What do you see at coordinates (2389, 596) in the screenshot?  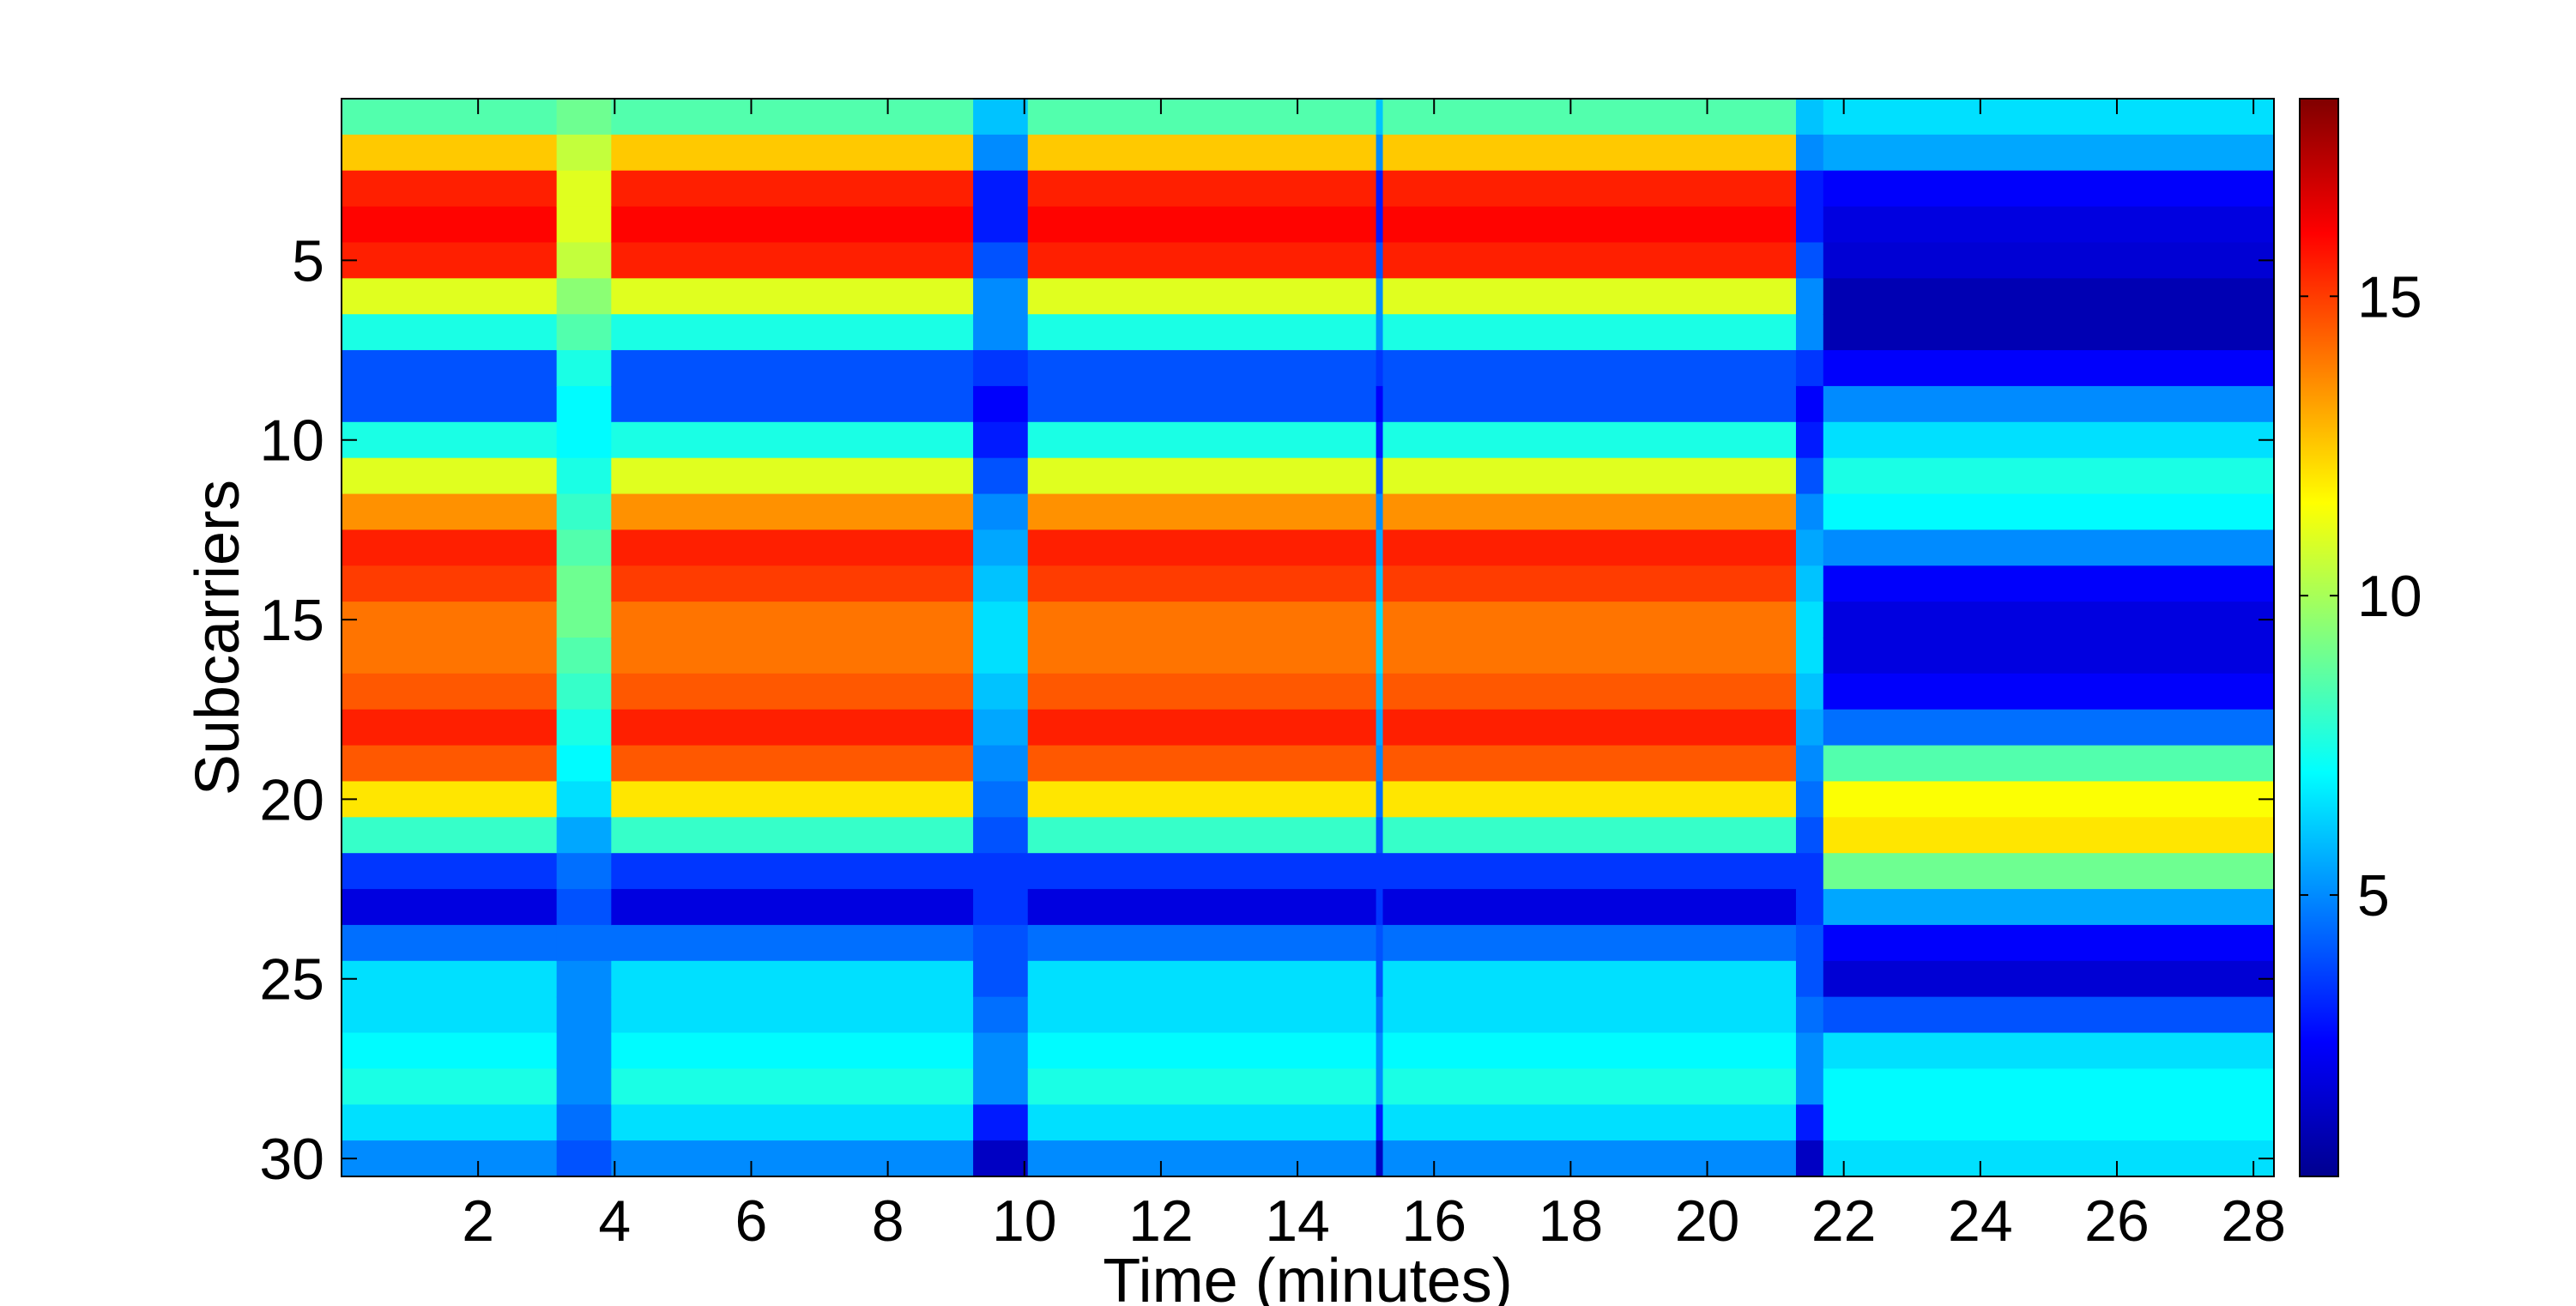 I see `colorbar-tick-label: 10` at bounding box center [2389, 596].